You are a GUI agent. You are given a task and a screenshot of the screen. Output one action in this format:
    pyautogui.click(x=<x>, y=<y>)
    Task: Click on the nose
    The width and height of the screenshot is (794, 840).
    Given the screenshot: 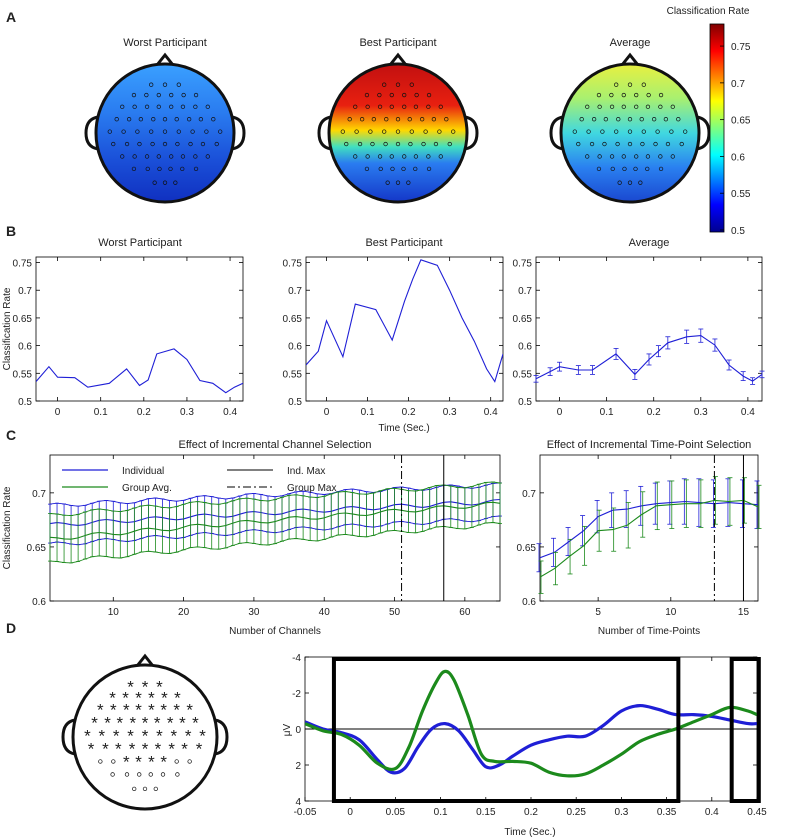 What is the action you would take?
    pyautogui.click(x=165, y=59)
    